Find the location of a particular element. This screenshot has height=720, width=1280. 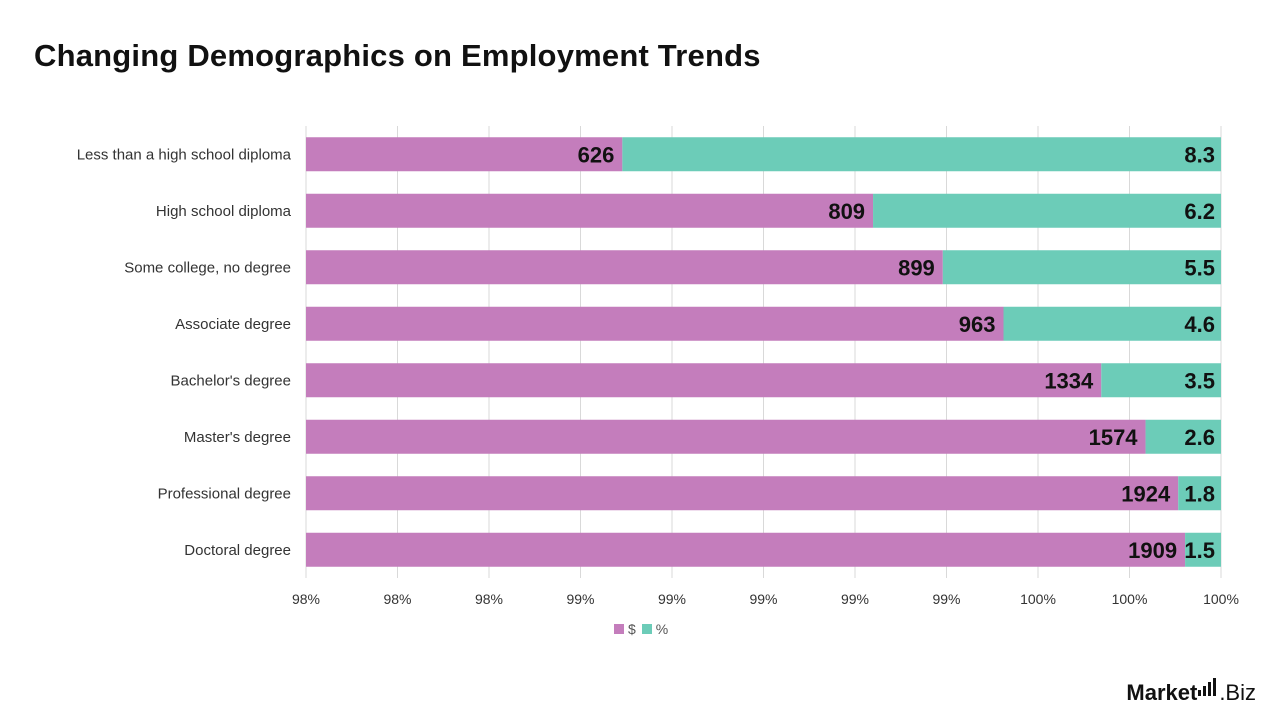

data-label-percent: 4.6 is located at coordinates (1199, 324).